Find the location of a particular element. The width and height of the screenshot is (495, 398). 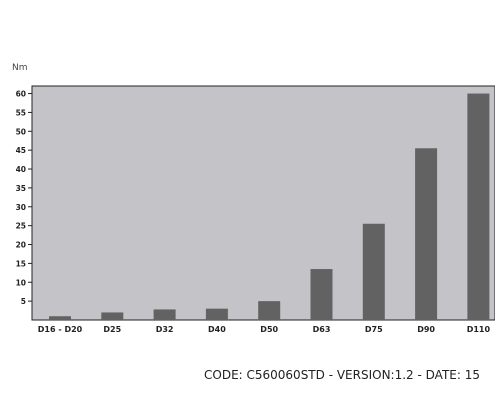

x-axis: D16 - D20 D25 D32 D40 D50 D63 D75 D90 D110 is located at coordinates (264, 329).